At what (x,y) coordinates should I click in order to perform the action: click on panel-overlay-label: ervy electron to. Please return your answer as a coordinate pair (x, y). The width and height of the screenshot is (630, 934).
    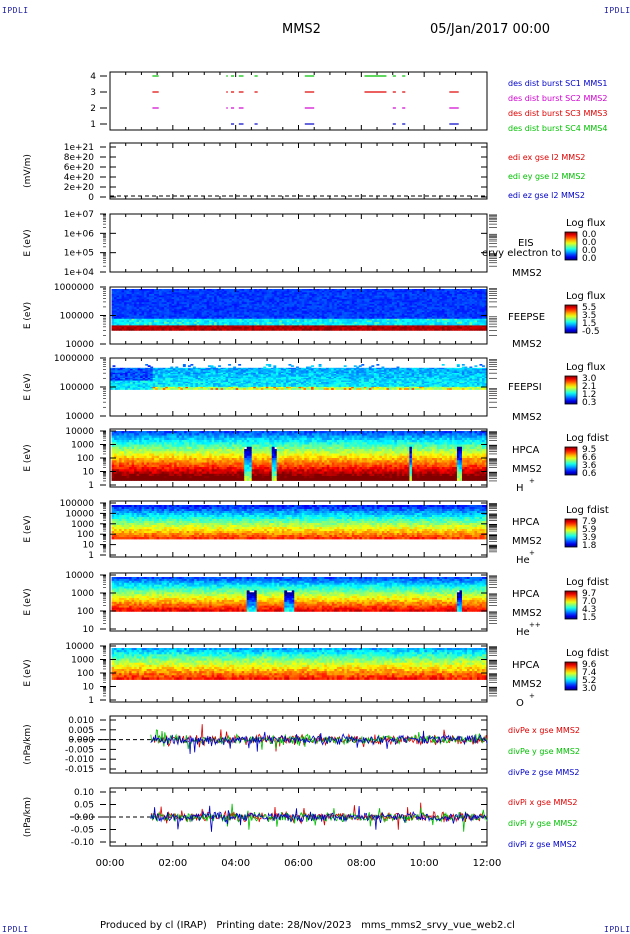
    Looking at the image, I should click on (521, 253).